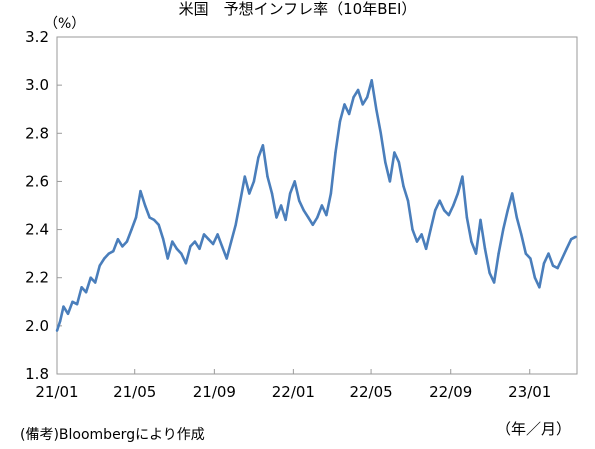  Describe the element at coordinates (37, 326) in the screenshot. I see `y-tick-label: 2.0` at that location.